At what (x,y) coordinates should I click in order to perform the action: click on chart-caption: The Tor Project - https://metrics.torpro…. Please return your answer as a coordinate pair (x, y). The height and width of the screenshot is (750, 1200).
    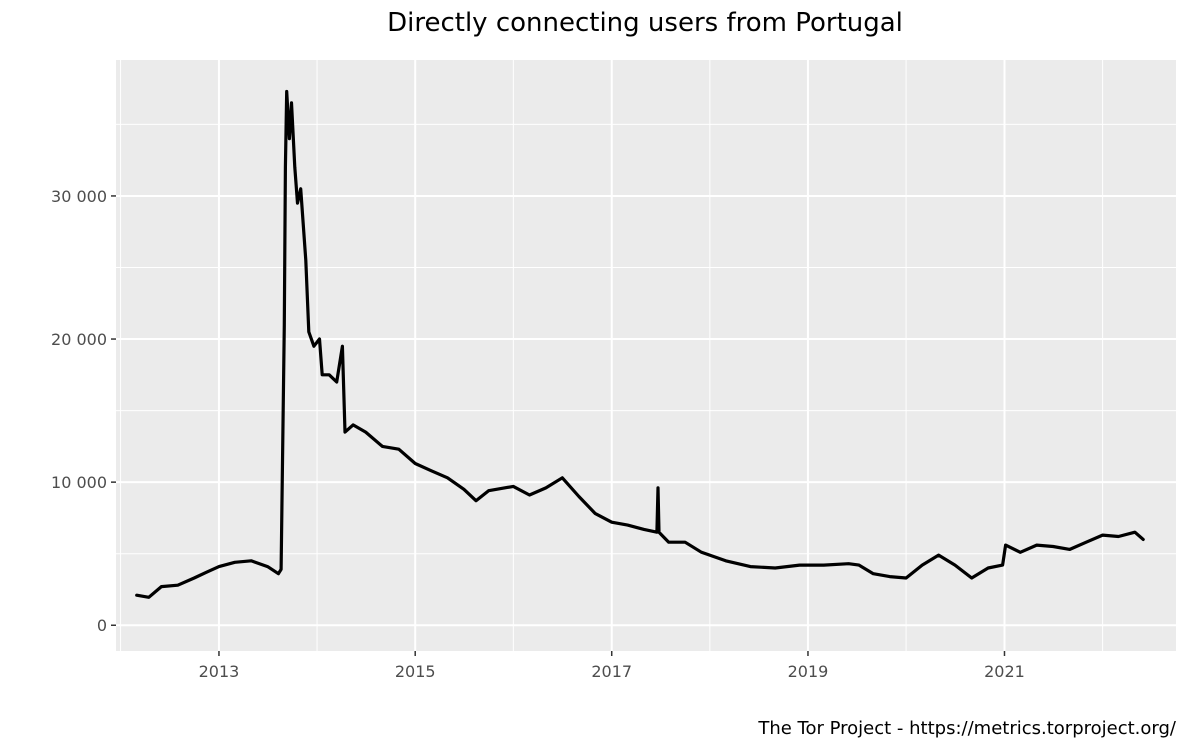
    Looking at the image, I should click on (967, 728).